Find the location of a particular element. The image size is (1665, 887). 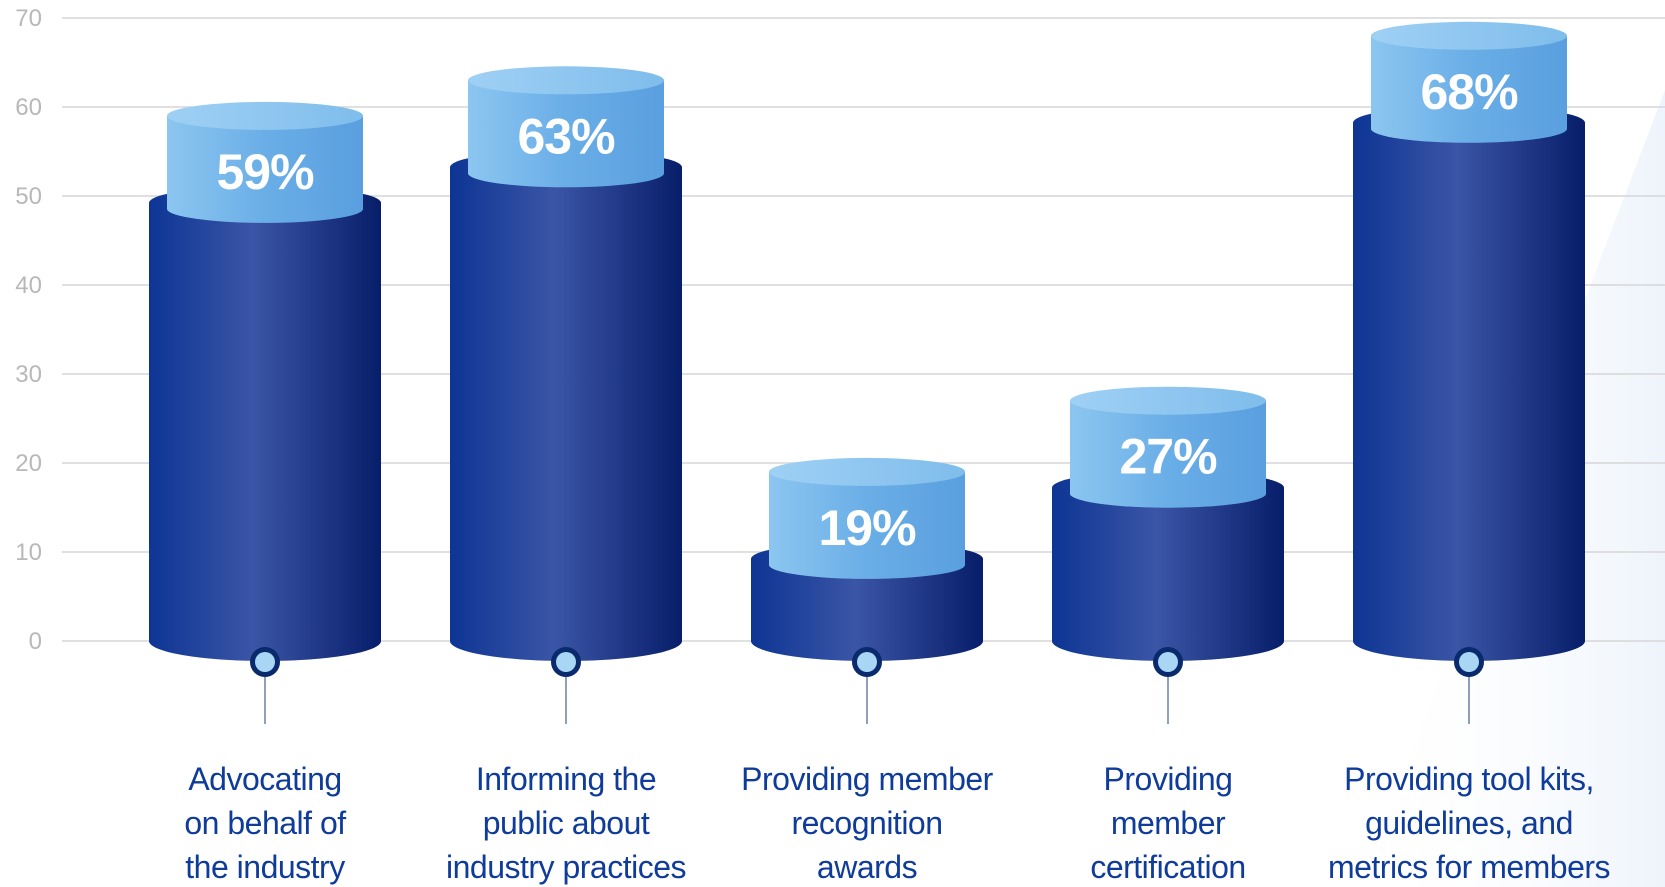

value-label: 63% is located at coordinates (566, 136).